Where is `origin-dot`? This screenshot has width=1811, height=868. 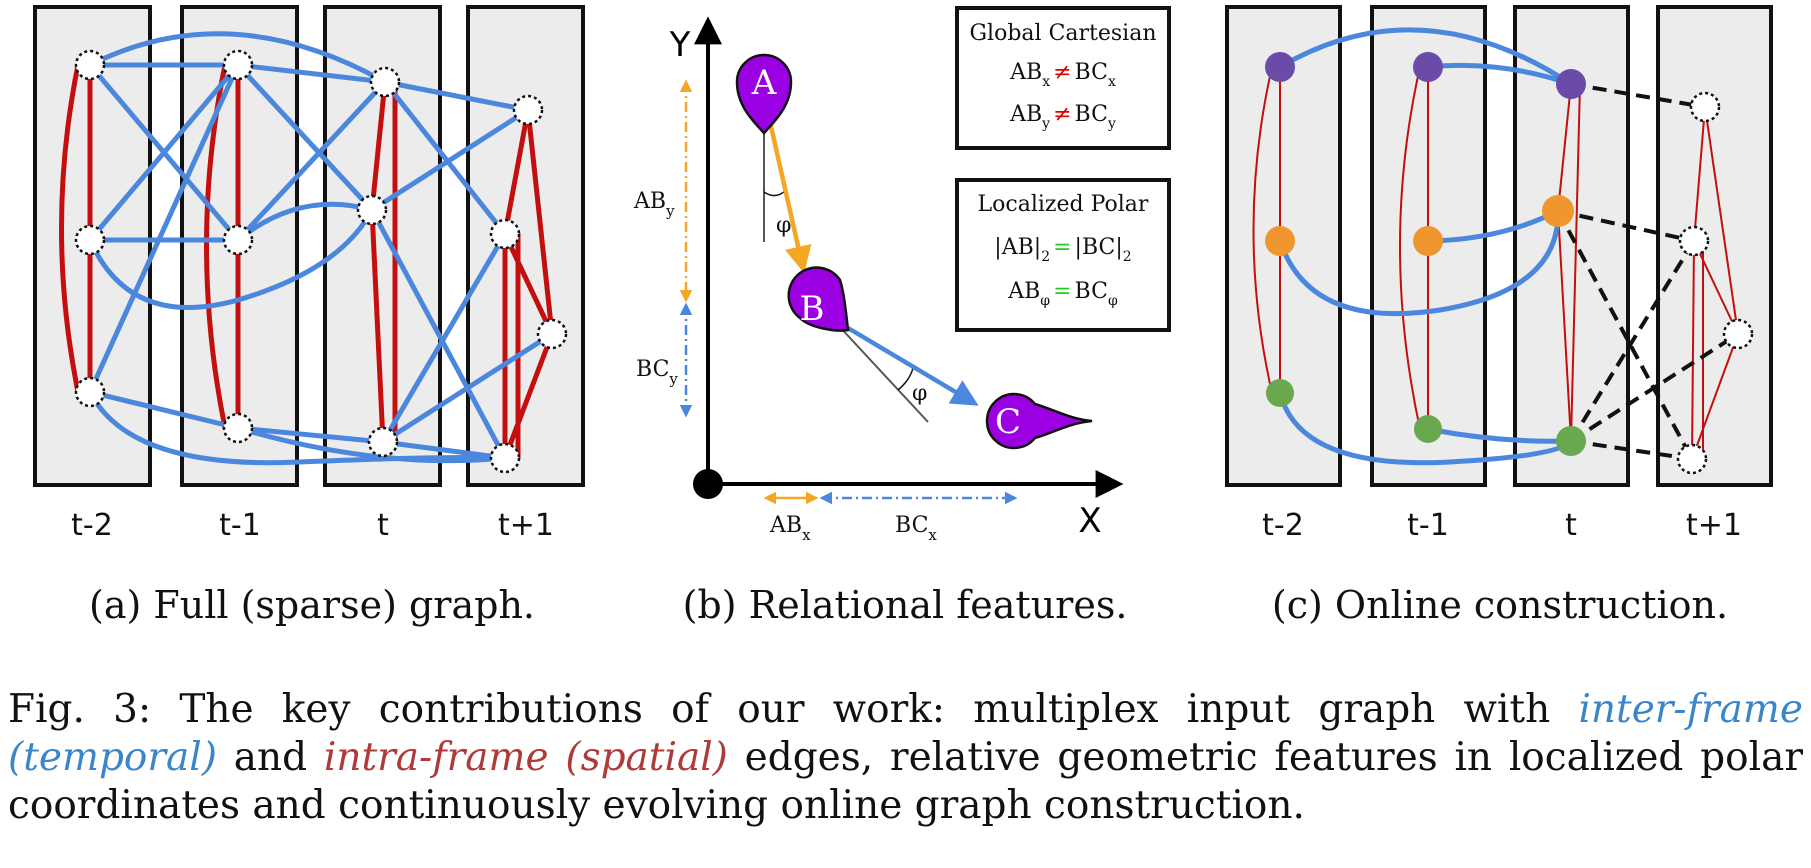 origin-dot is located at coordinates (708, 484).